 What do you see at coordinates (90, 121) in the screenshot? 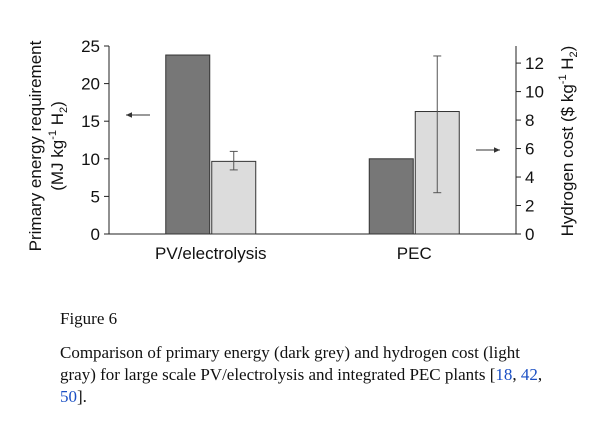
I see `left-tick-label: 15` at bounding box center [90, 121].